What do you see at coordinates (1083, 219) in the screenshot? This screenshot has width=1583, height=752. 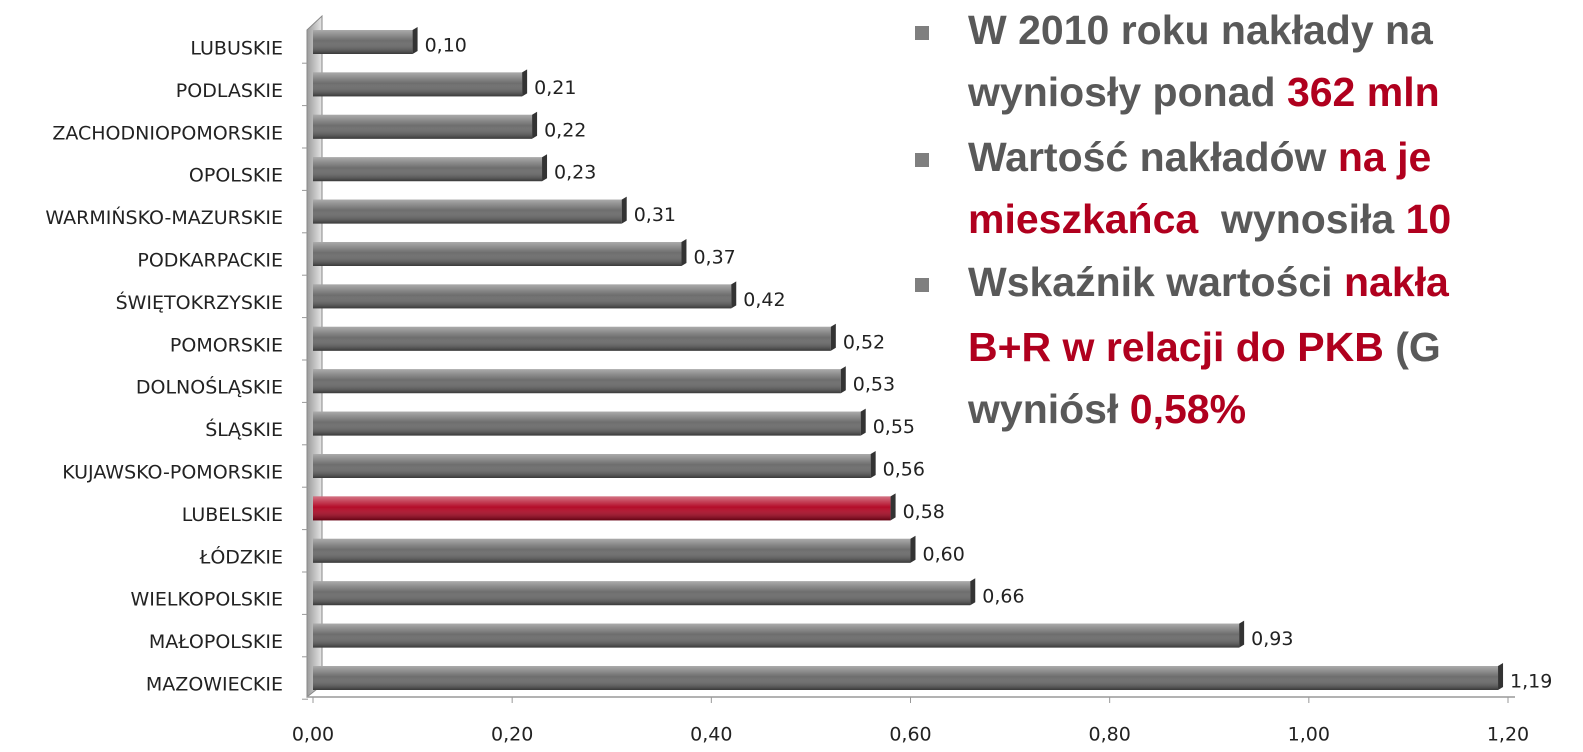 I see `bullet-segment: mieszkańca` at bounding box center [1083, 219].